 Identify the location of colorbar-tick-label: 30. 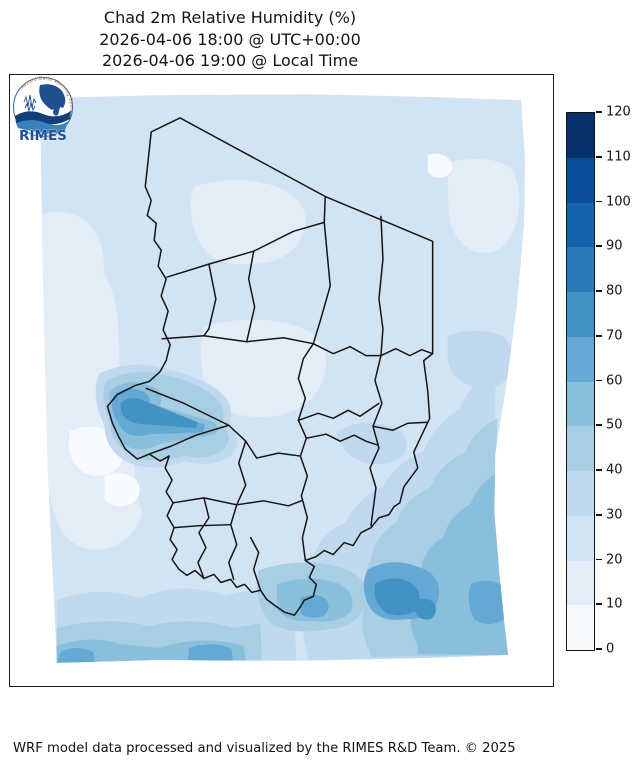
(614, 515).